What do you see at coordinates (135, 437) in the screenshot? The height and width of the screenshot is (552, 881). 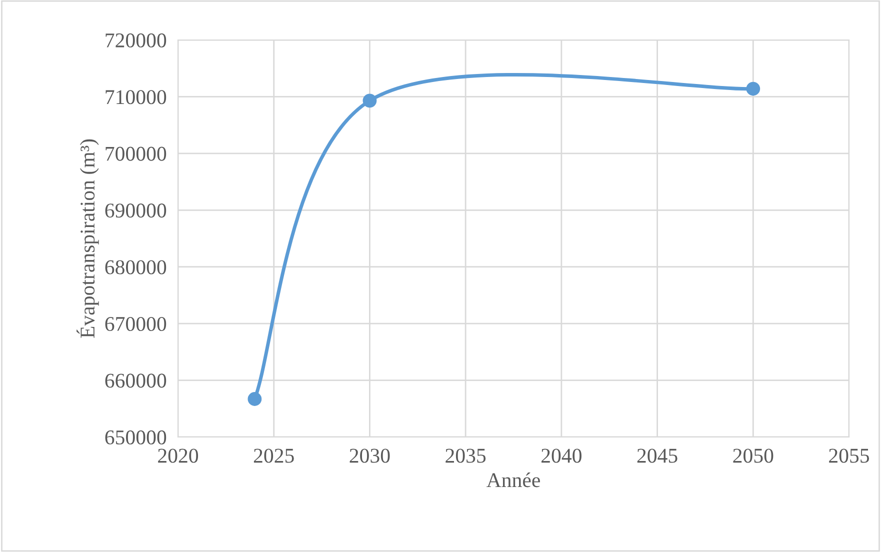 I see `y-tick-label: 650000` at bounding box center [135, 437].